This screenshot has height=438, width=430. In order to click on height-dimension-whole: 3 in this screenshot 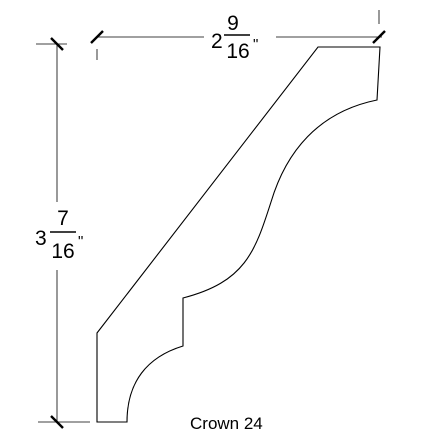, I will do `click(41, 238)`.